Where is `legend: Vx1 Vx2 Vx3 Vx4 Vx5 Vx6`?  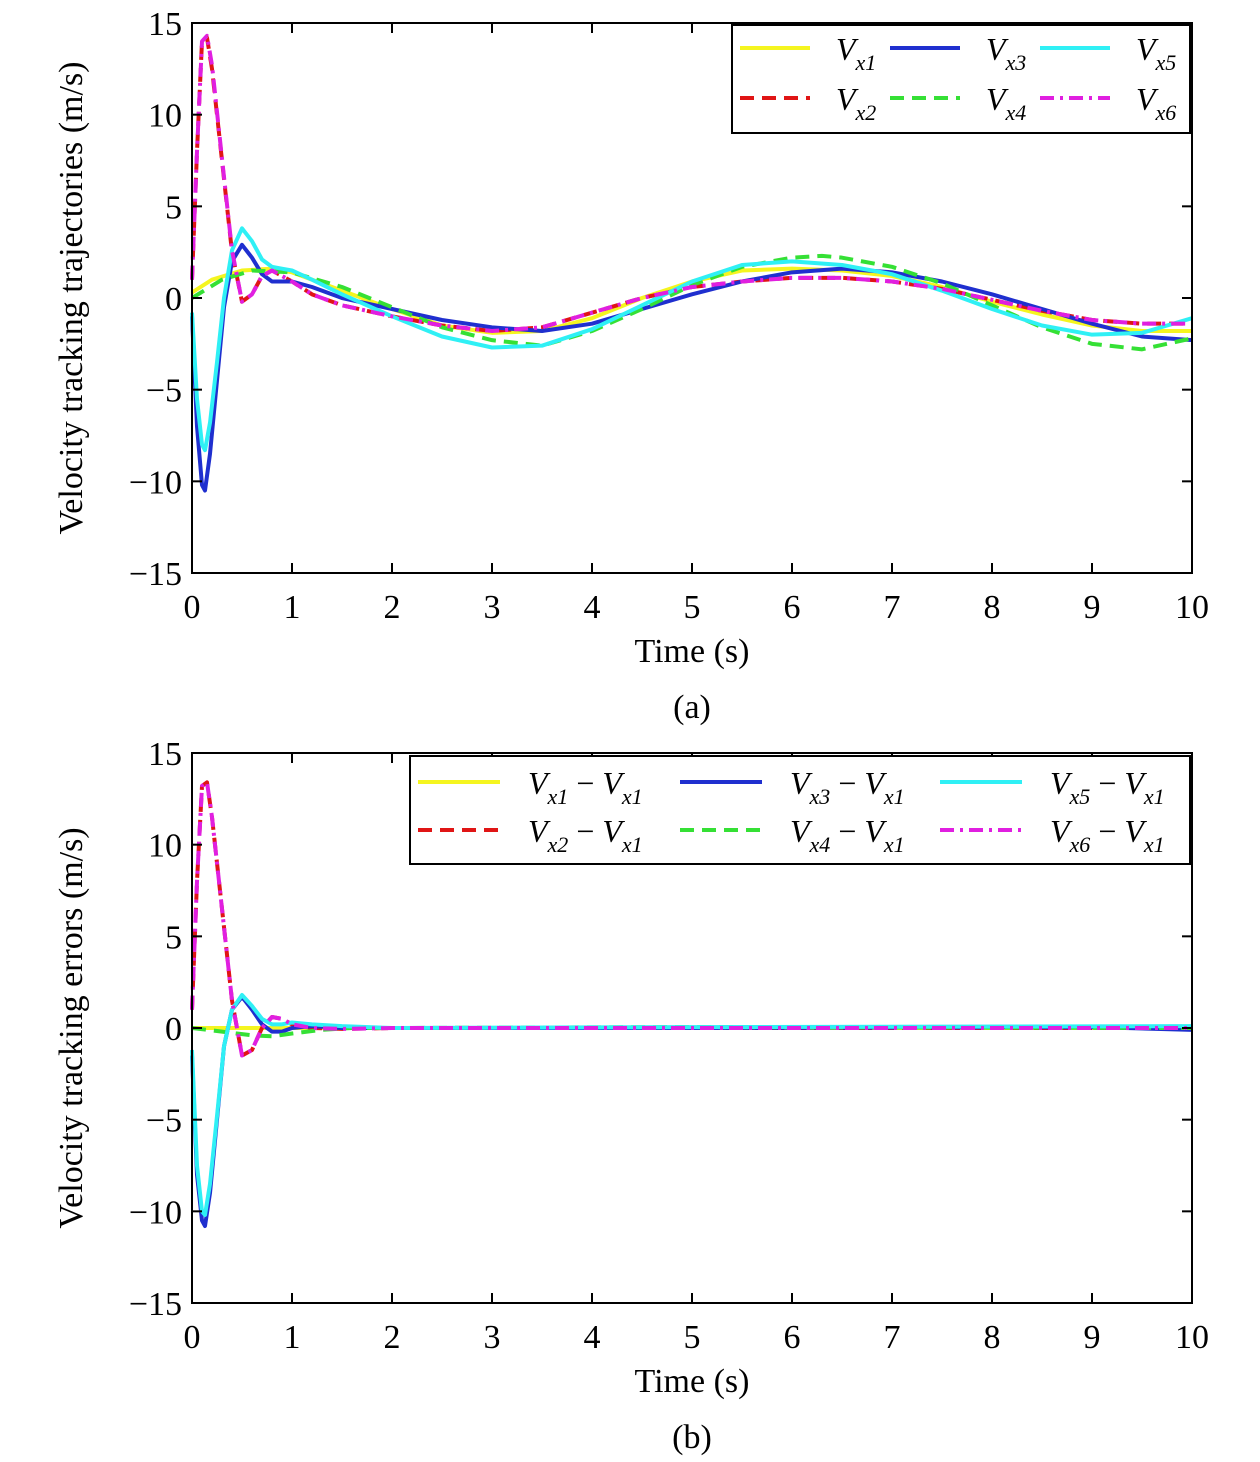 legend: Vx1 Vx2 Vx3 Vx4 Vx5 Vx6 is located at coordinates (961, 79).